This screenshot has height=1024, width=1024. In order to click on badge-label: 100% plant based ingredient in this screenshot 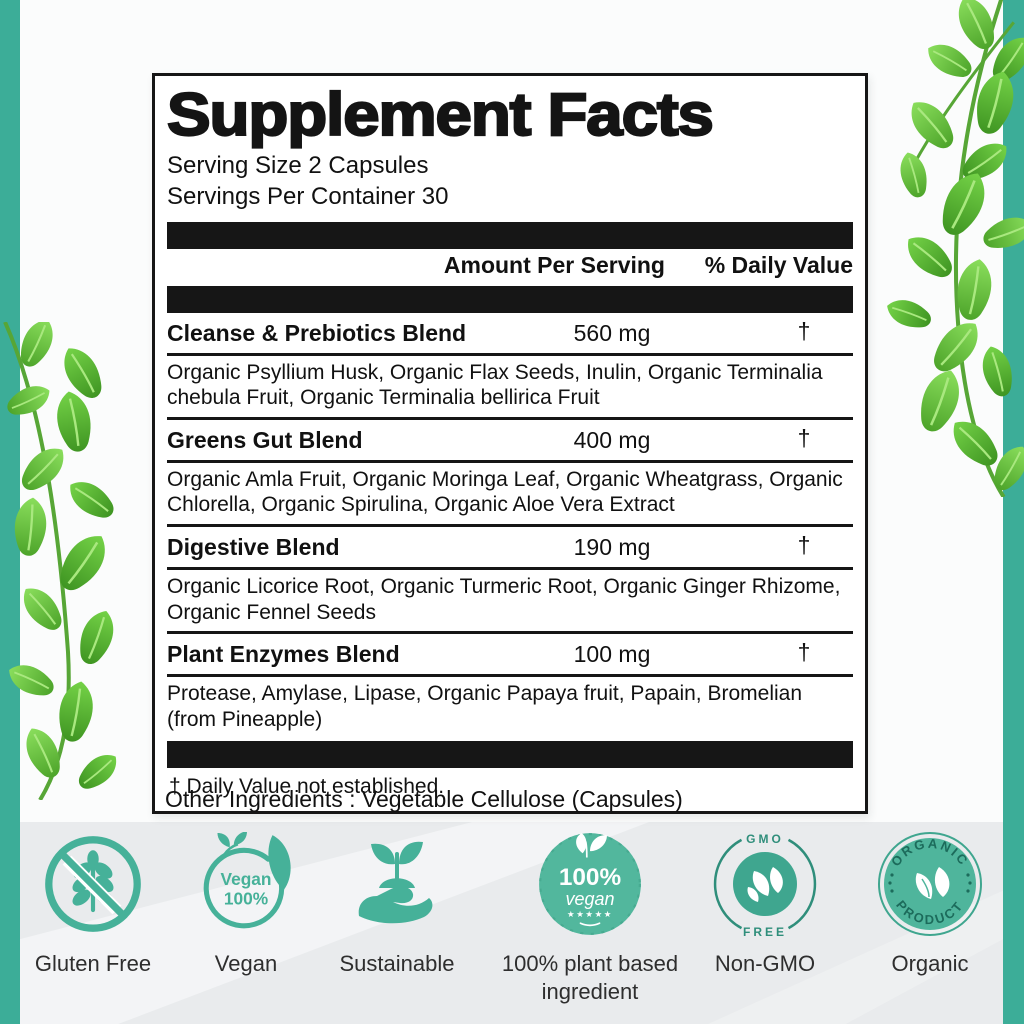, I will do `click(590, 977)`.